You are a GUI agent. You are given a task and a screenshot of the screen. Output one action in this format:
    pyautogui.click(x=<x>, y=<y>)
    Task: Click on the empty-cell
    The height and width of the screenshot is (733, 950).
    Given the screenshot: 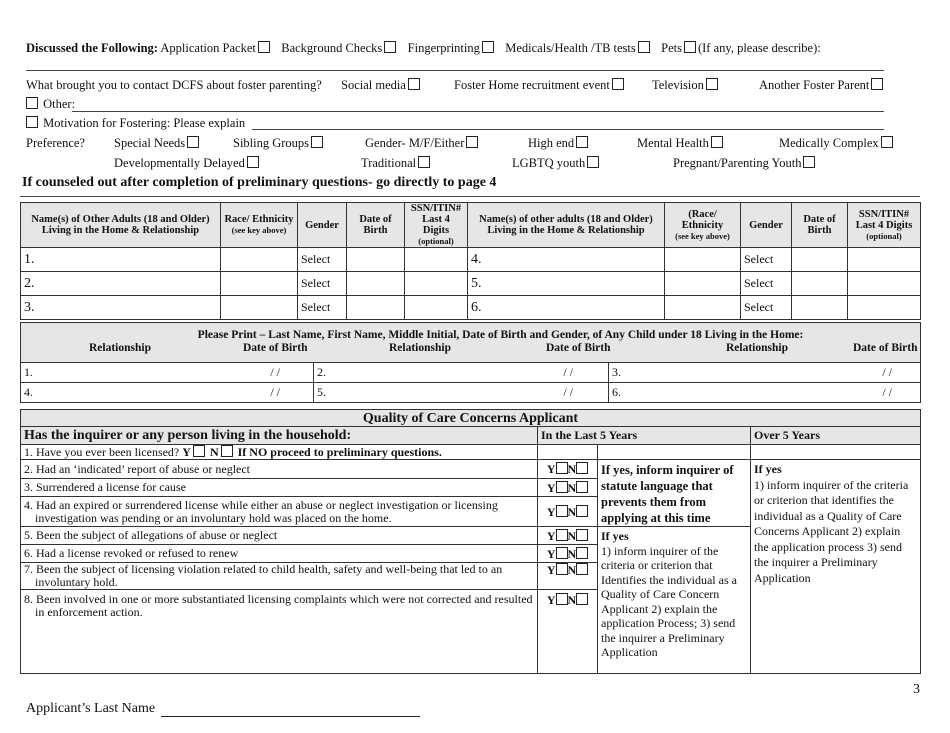 What is the action you would take?
    pyautogui.click(x=835, y=452)
    